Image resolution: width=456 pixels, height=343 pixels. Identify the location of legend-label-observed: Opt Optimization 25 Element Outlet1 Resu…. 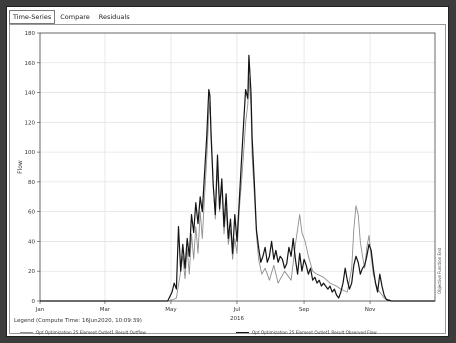
(314, 332).